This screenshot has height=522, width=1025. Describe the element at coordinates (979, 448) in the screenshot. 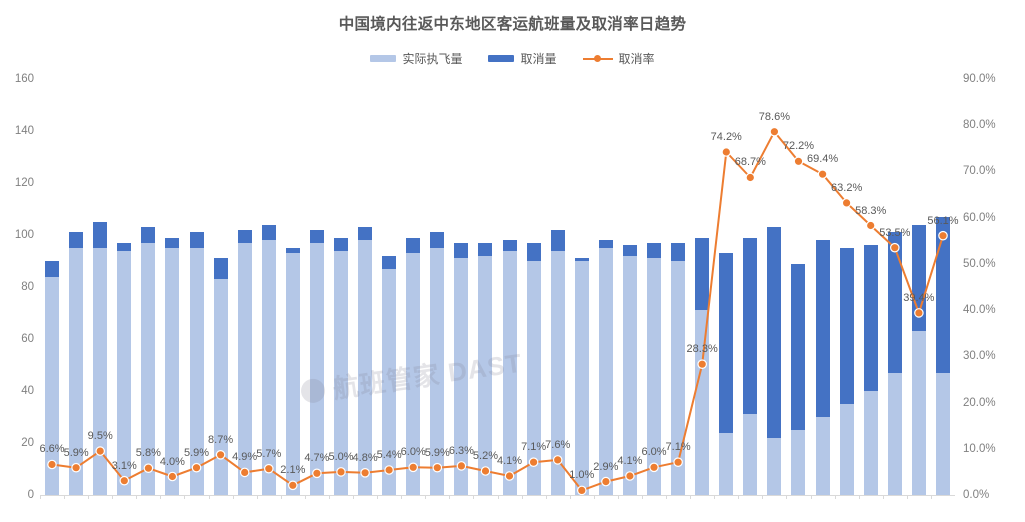

I see `y-axis-right-tick: 10.0%` at that location.